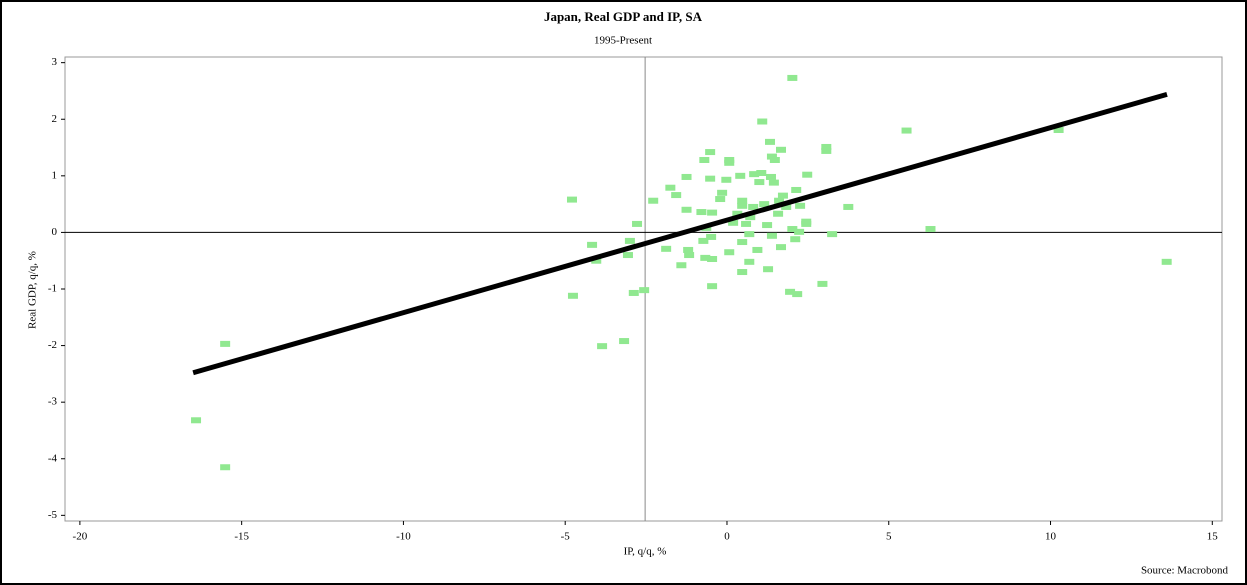  Describe the element at coordinates (403, 537) in the screenshot. I see `x-tick-label: -10` at that location.